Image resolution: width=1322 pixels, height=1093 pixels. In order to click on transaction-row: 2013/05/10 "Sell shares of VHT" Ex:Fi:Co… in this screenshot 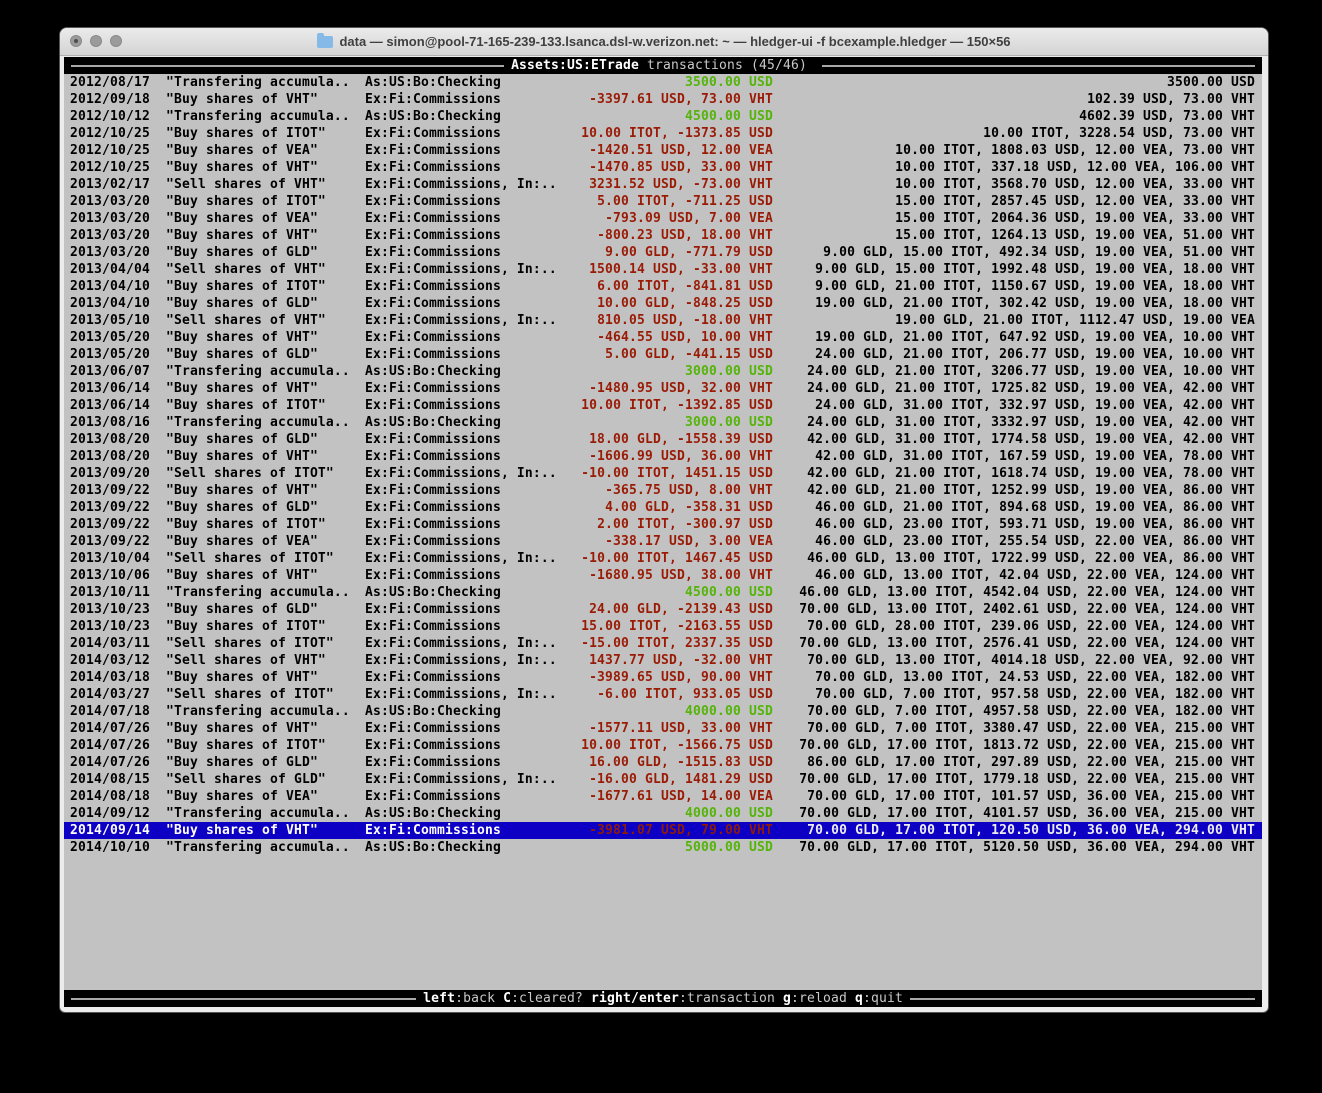, I will do `click(663, 320)`.